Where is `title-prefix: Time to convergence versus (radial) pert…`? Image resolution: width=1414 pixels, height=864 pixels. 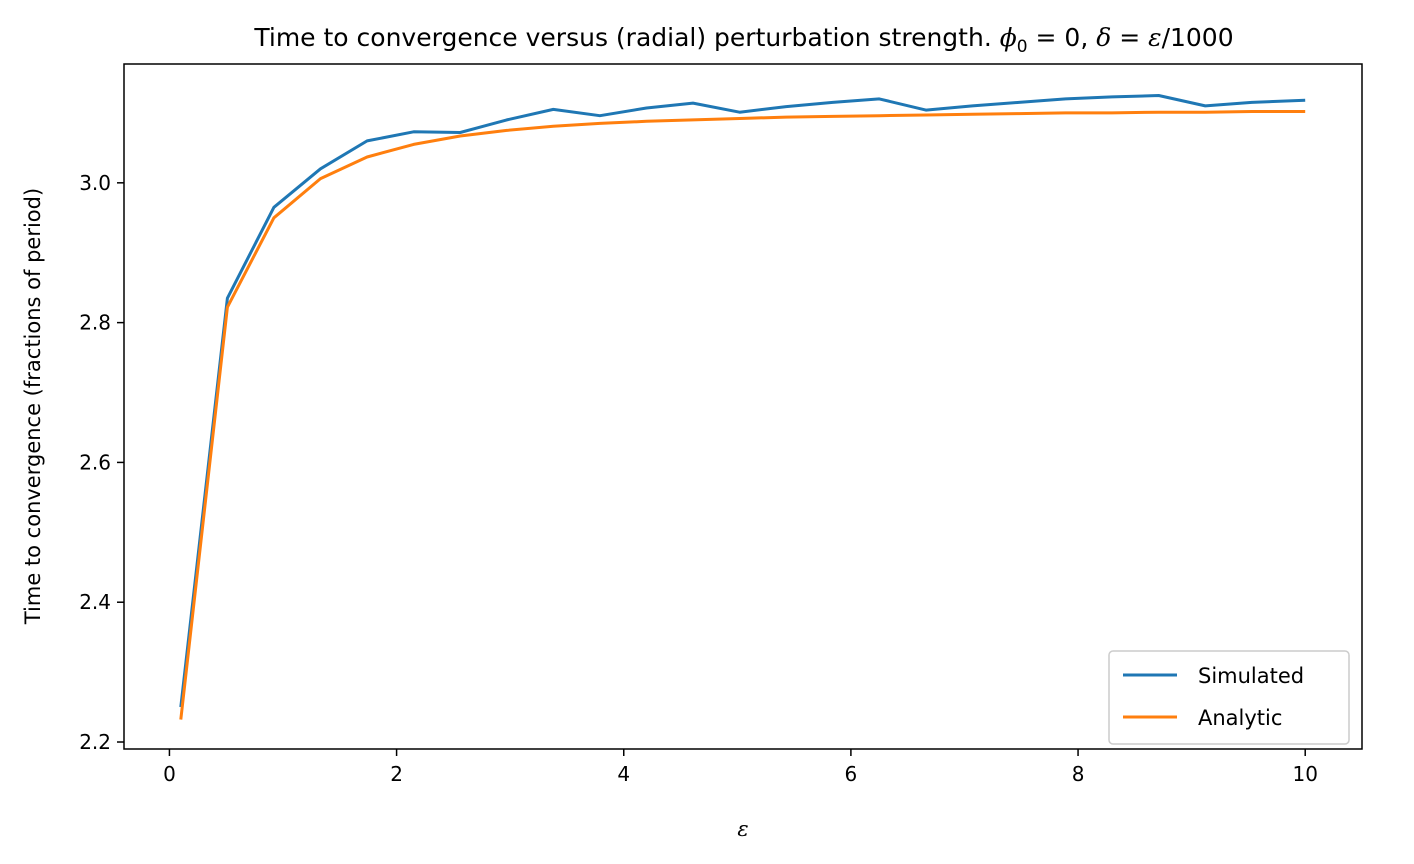 title-prefix: Time to convergence versus (radial) pert… is located at coordinates (626, 37).